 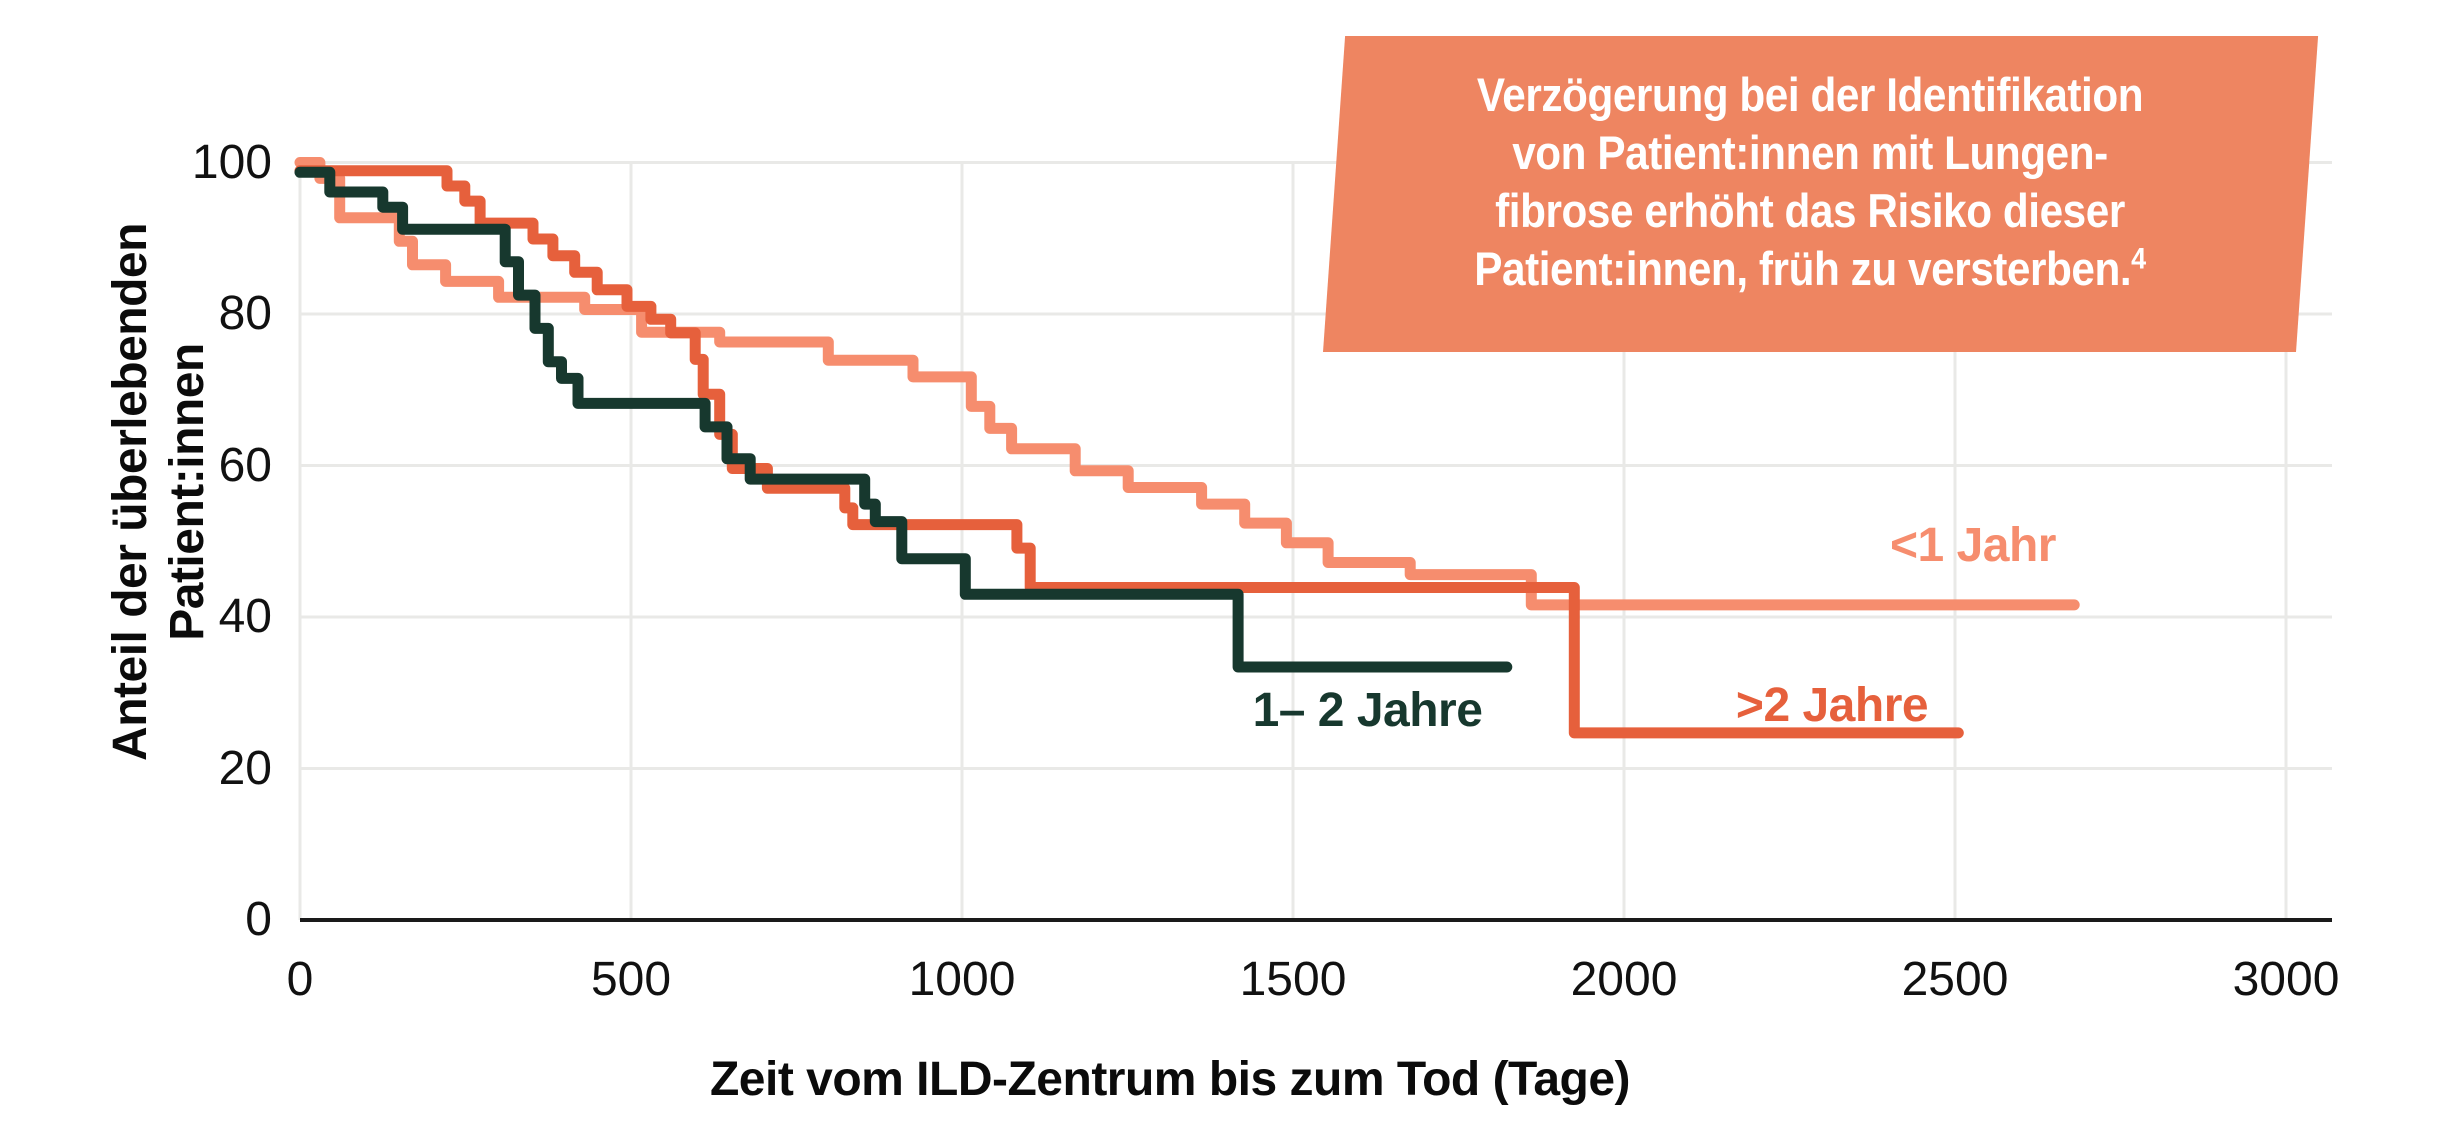 I want to click on y-tick-label-20: 20, so click(x=245, y=768).